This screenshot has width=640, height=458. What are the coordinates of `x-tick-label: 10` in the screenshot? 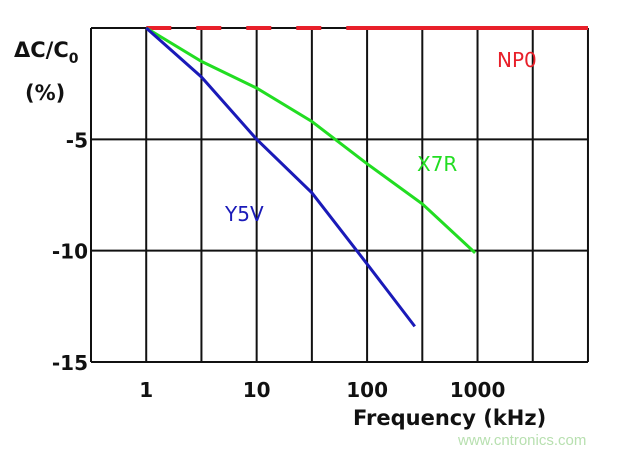 It's located at (257, 390).